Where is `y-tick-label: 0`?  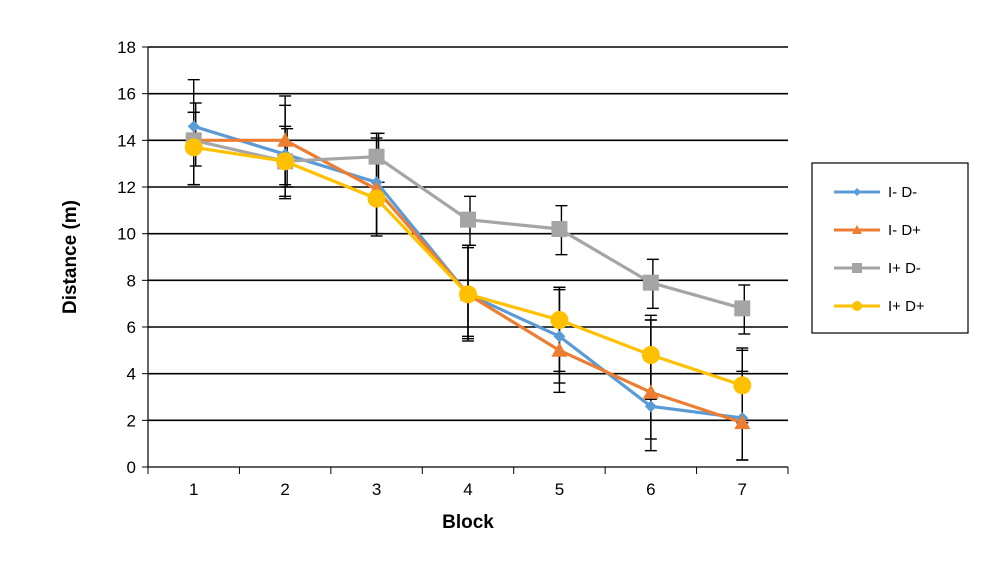
y-tick-label: 0 is located at coordinates (131, 467).